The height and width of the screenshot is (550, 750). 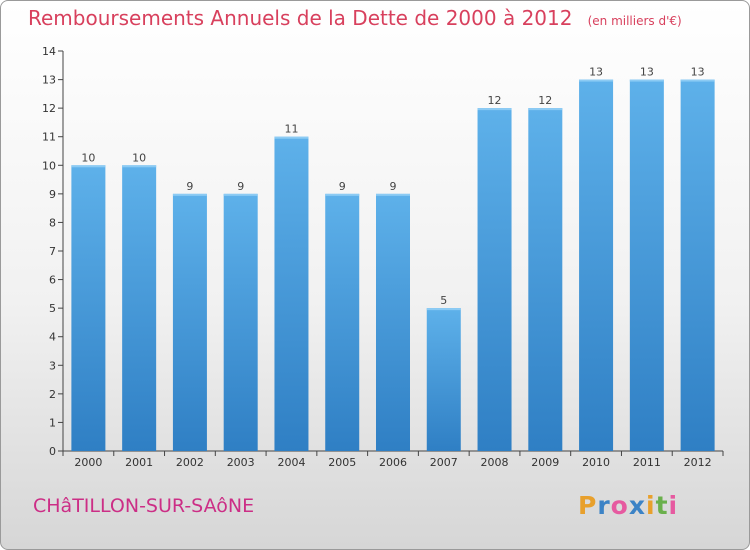 I want to click on logo-letter: P, so click(x=588, y=505).